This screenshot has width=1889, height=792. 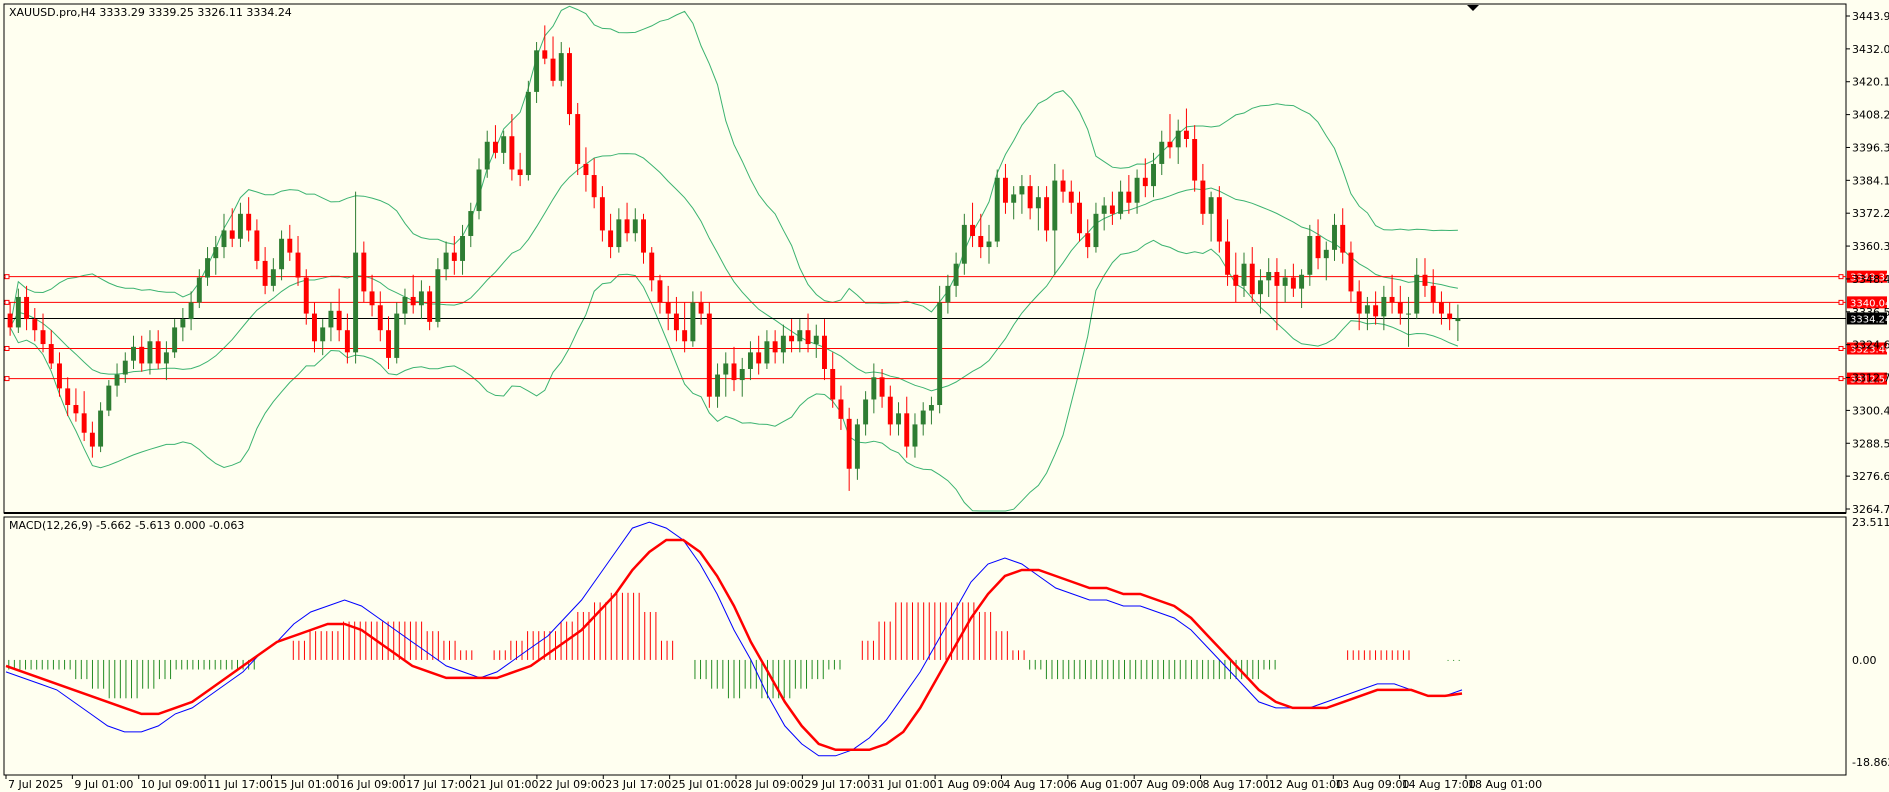 I want to click on price-tick-label: 3396.35, so click(x=1870, y=147).